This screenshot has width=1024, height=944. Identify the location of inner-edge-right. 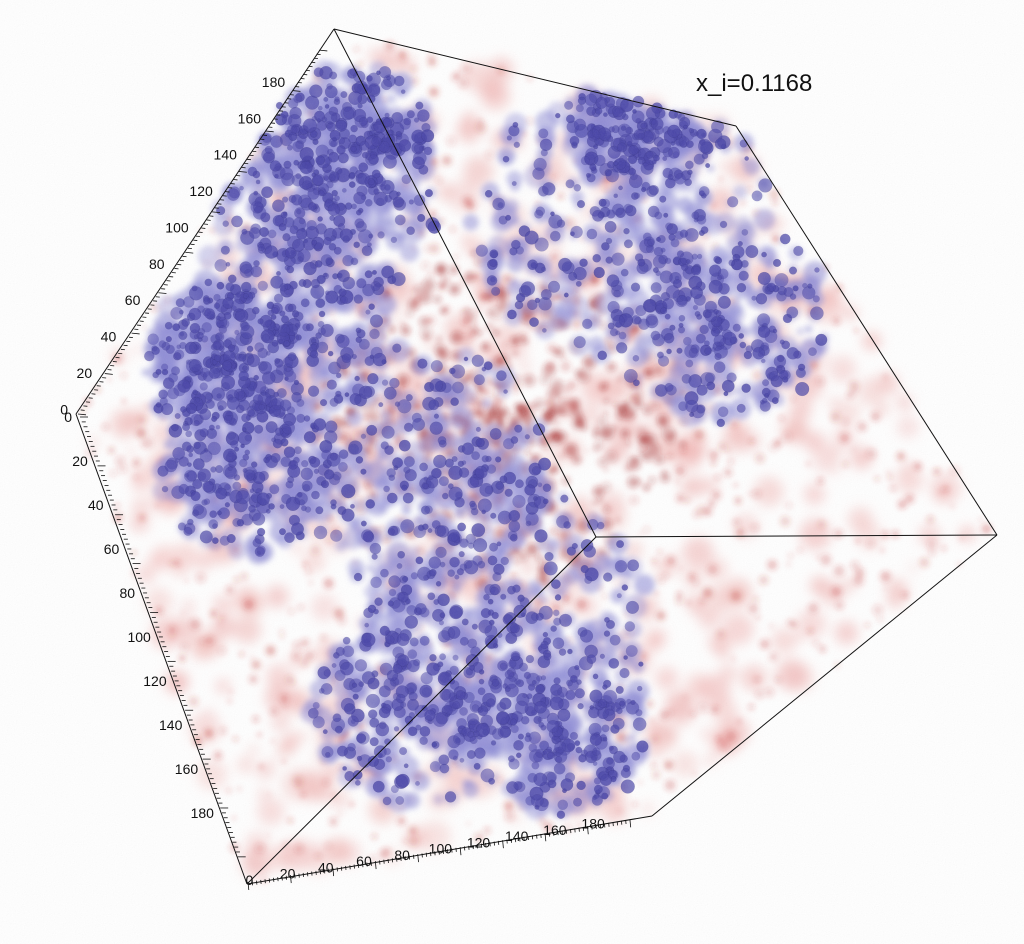
(796, 536).